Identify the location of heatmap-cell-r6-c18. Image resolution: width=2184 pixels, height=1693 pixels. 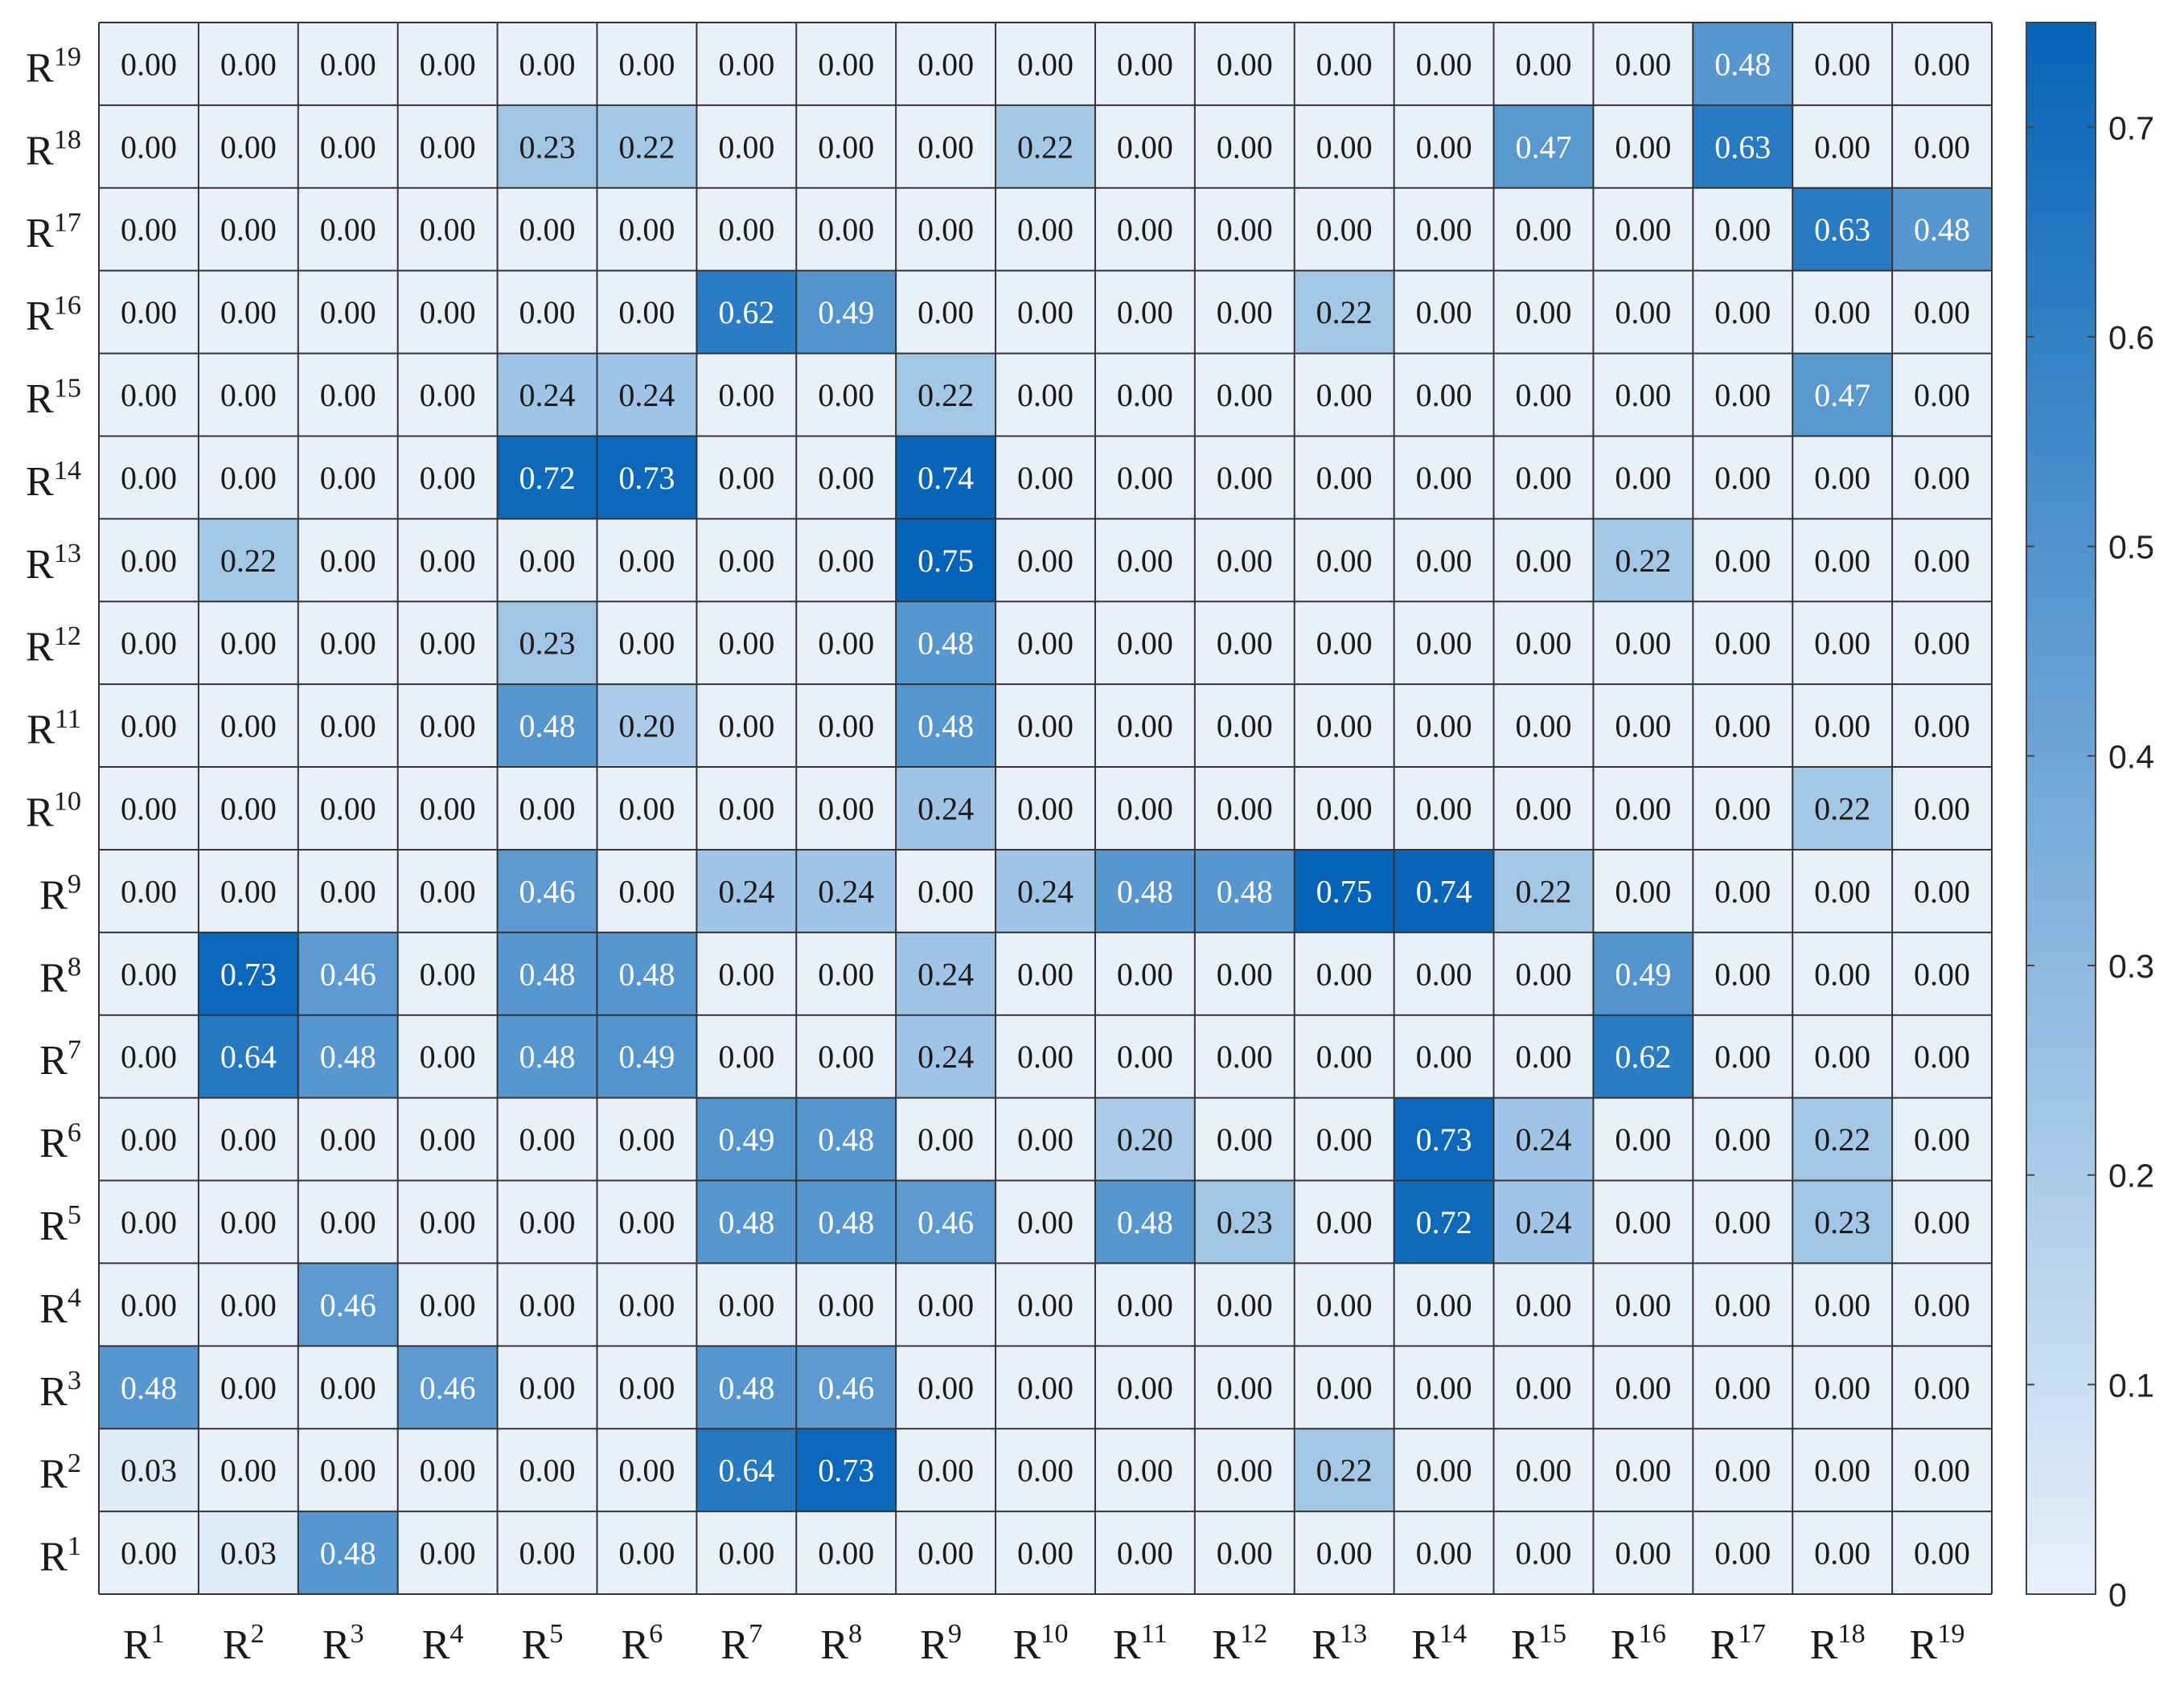
(1842, 477).